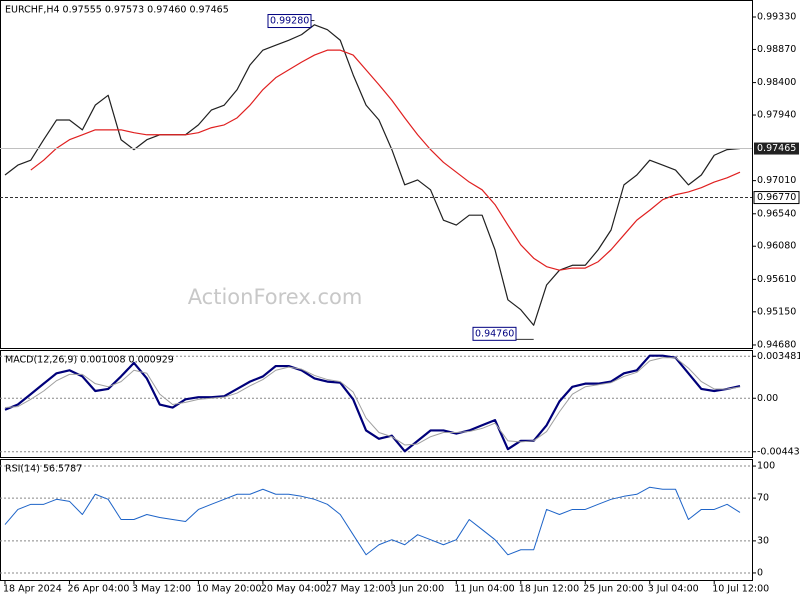 The image size is (800, 600). Describe the element at coordinates (776, 311) in the screenshot. I see `y-tick-label: 0.95150` at that location.